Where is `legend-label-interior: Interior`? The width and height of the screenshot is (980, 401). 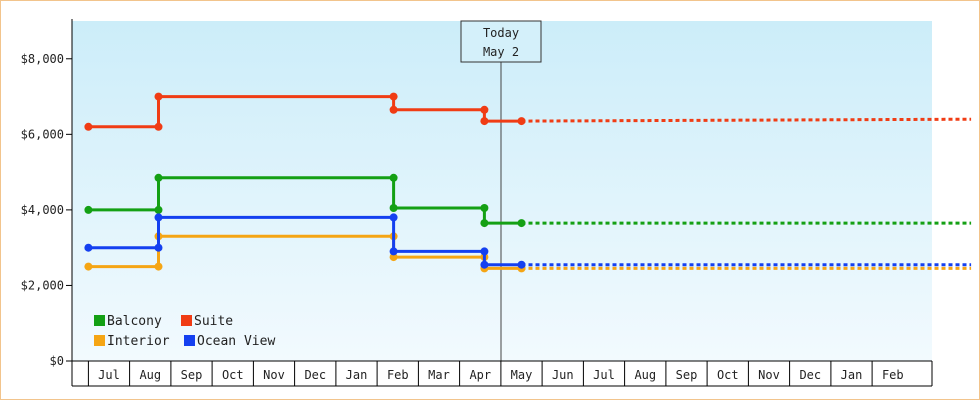 legend-label-interior: Interior is located at coordinates (138, 341).